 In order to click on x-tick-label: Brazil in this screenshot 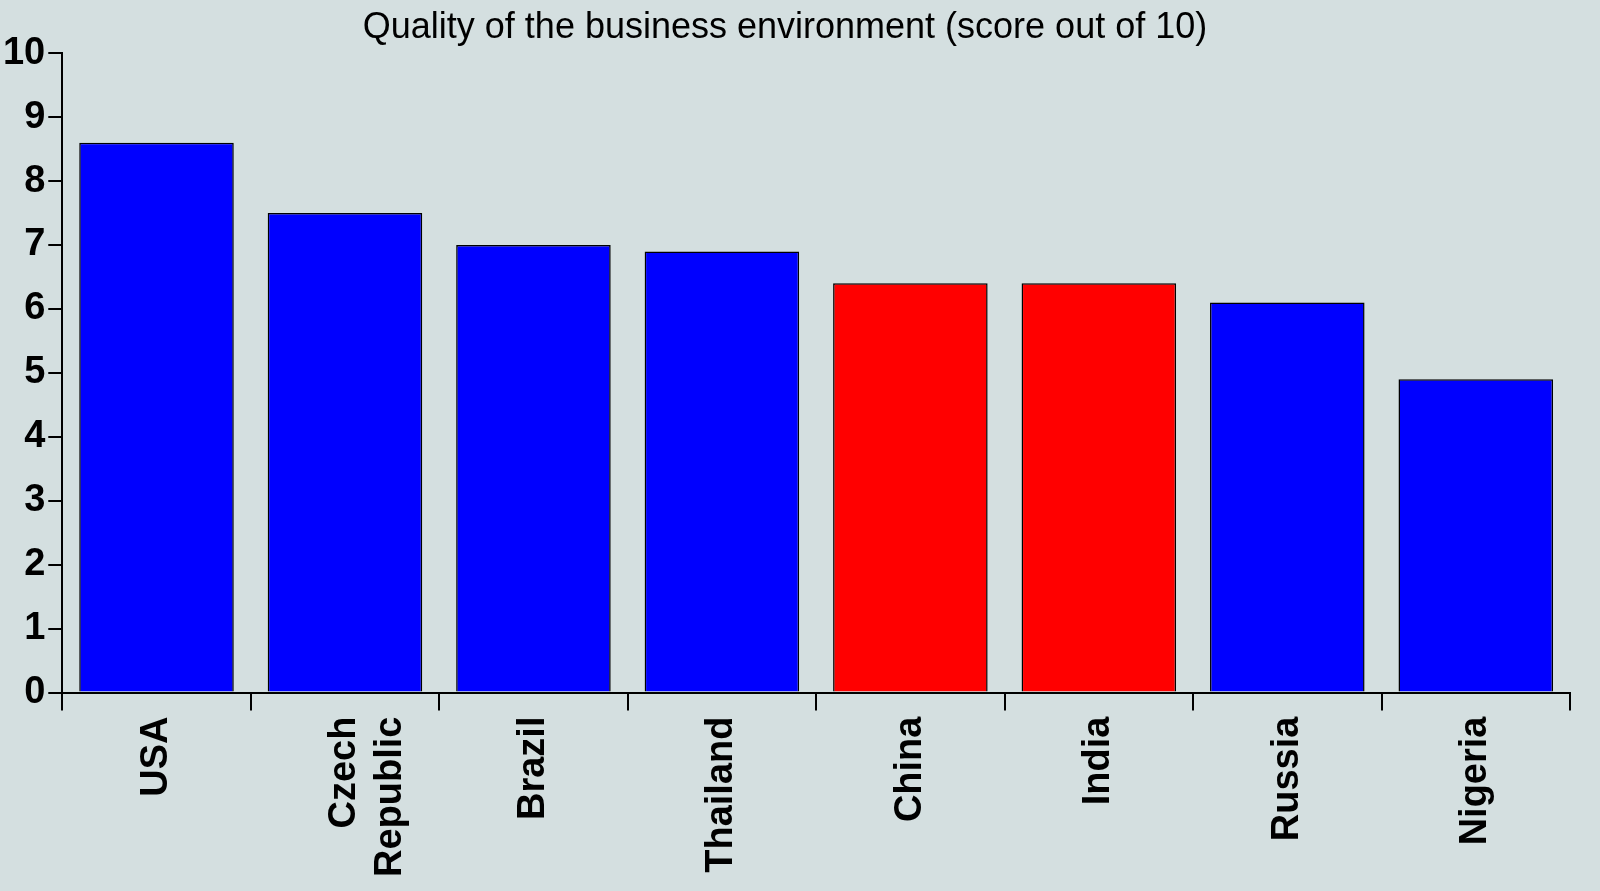, I will do `click(530, 768)`.